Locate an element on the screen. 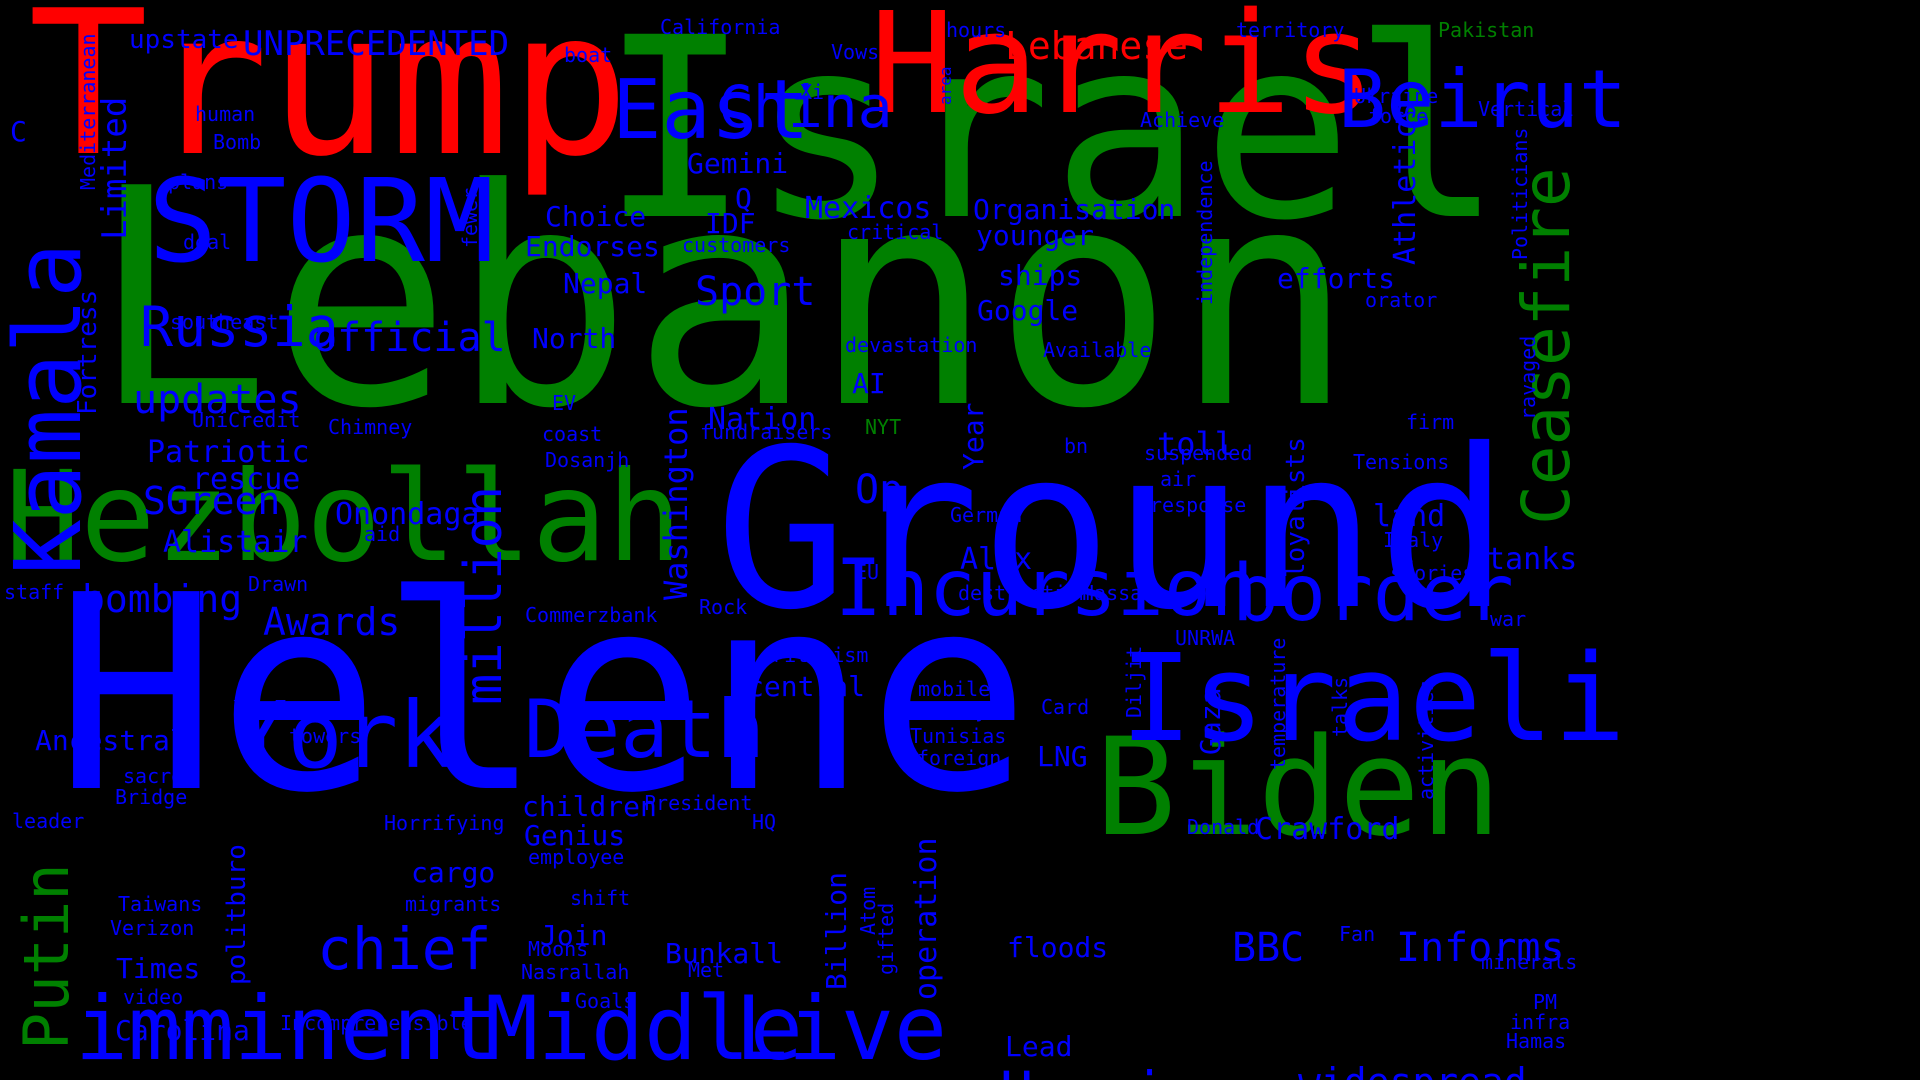  word-achieve: Achieve is located at coordinates (1182, 120).